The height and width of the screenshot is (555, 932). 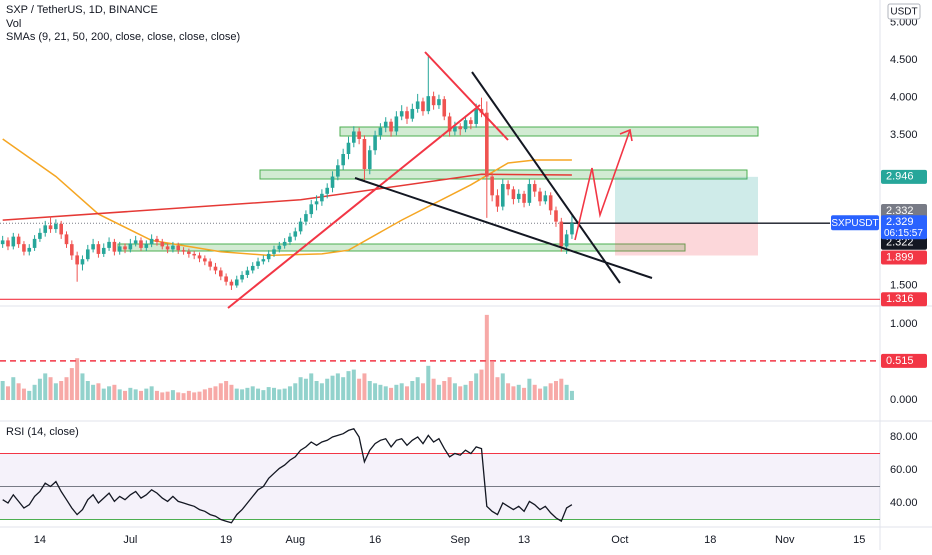 I want to click on currency-box, so click(x=904, y=11).